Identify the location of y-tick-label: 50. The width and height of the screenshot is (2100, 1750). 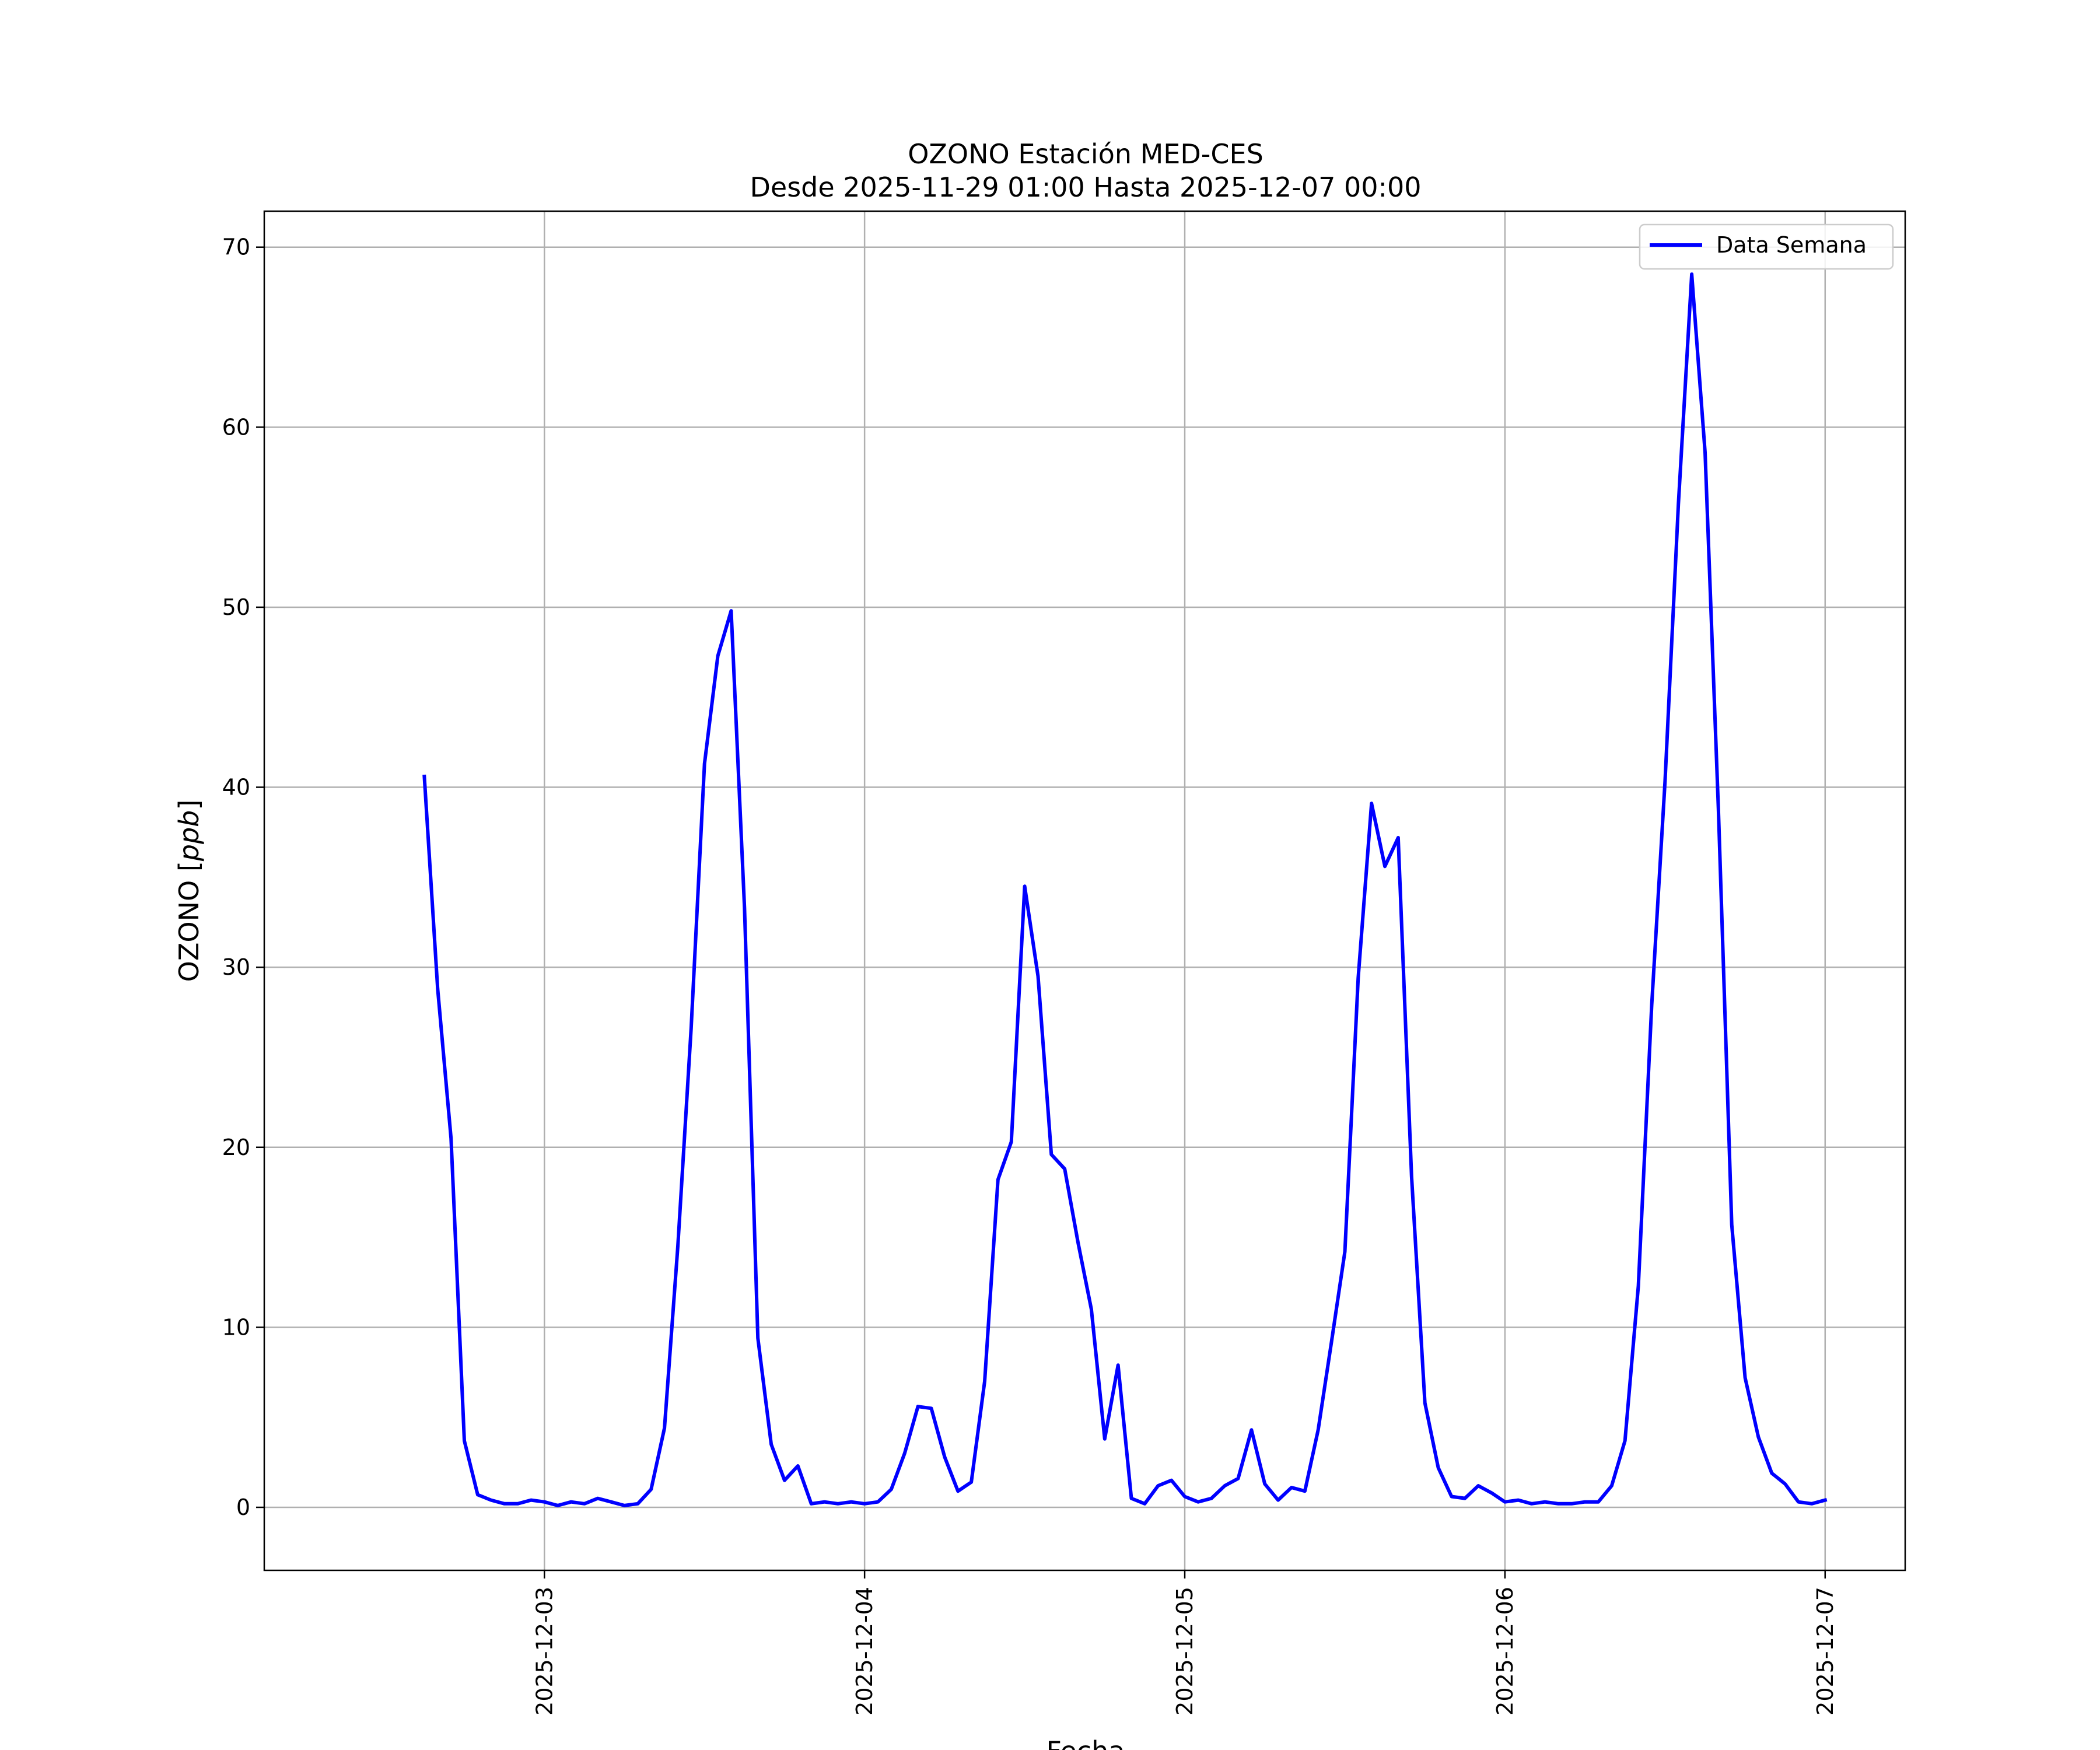
(236, 607).